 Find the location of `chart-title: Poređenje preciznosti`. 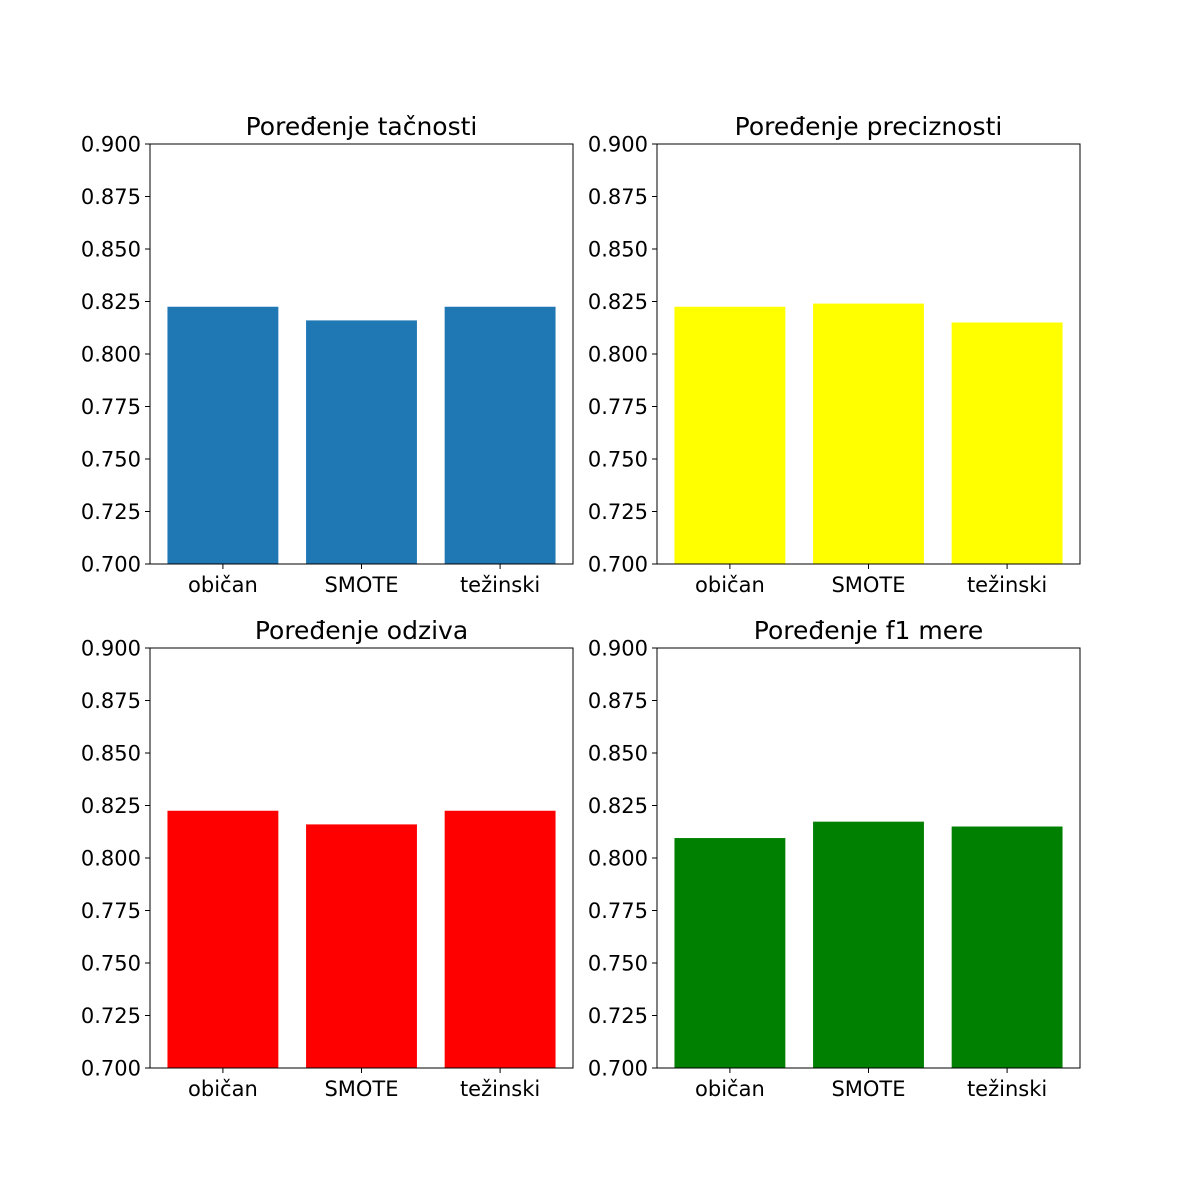

chart-title: Poređenje preciznosti is located at coordinates (869, 126).